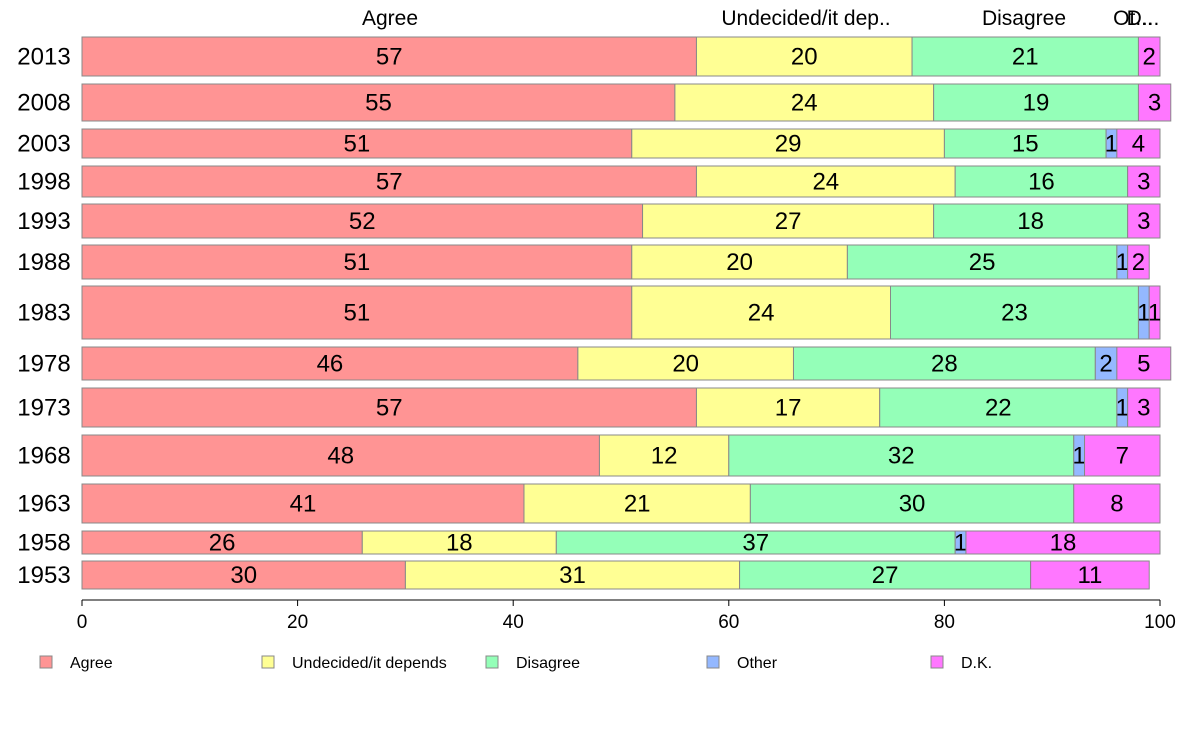 Image resolution: width=1188 pixels, height=736 pixels. I want to click on data-label-1958-agree: 26, so click(222, 543).